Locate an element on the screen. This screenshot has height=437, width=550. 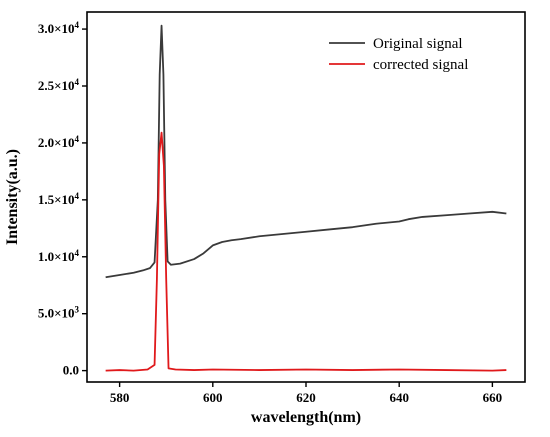
x-tick-label: 580 is located at coordinates (120, 397).